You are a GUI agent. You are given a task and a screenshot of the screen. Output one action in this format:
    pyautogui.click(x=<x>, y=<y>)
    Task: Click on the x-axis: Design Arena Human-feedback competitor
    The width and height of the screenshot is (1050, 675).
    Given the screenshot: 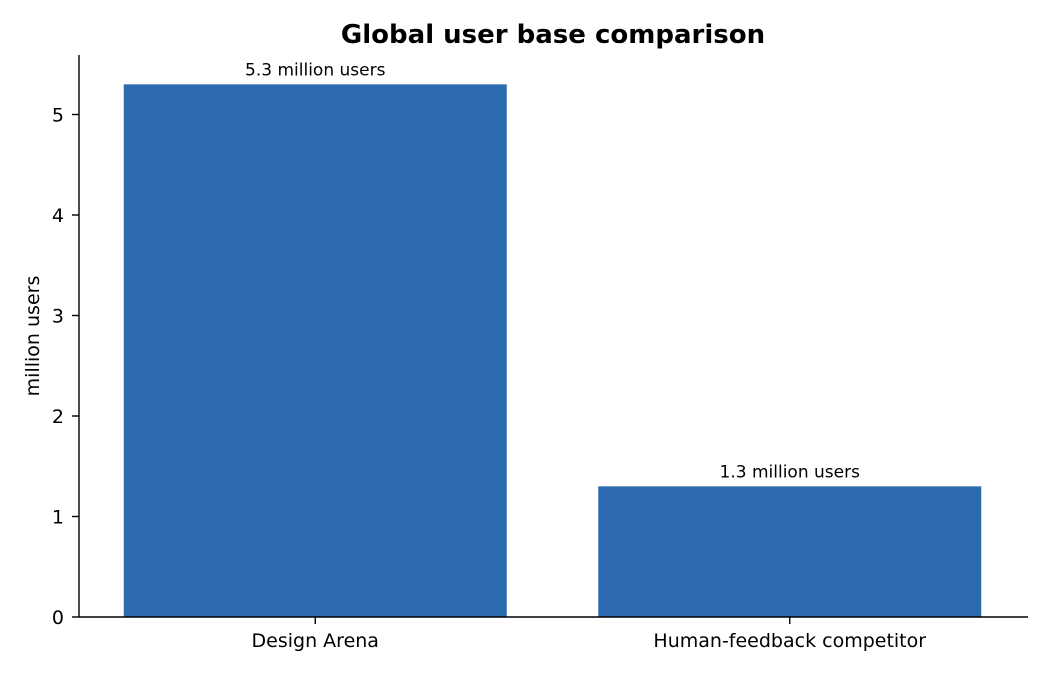 What is the action you would take?
    pyautogui.click(x=589, y=634)
    